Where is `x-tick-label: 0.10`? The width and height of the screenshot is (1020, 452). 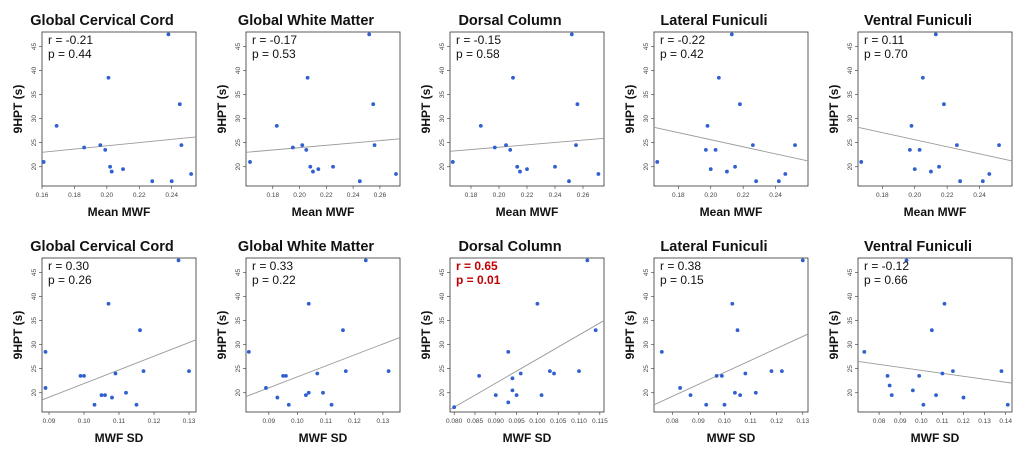 x-tick-label: 0.10 is located at coordinates (921, 421).